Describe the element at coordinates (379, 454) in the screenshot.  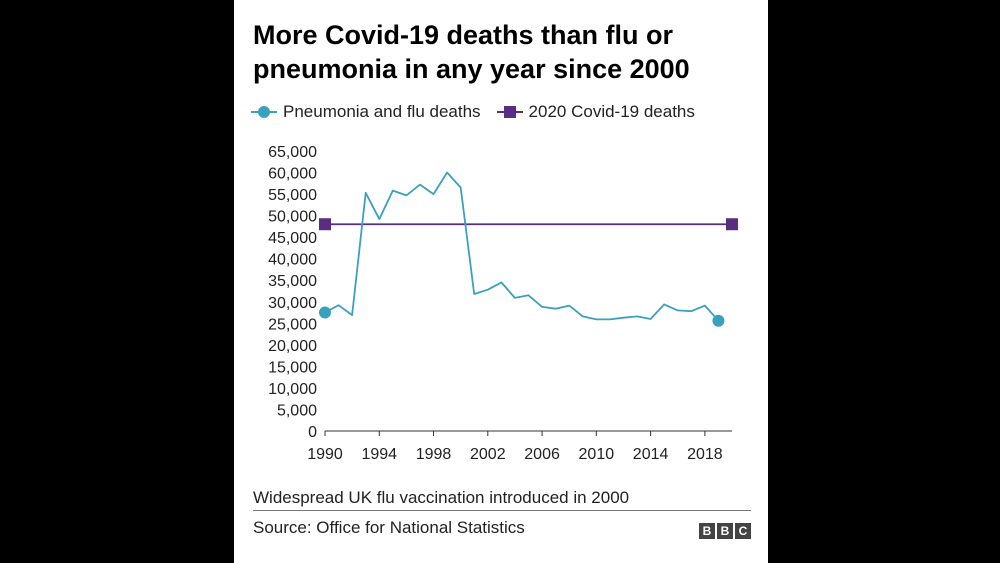
I see `x-tick-label: 1994` at that location.